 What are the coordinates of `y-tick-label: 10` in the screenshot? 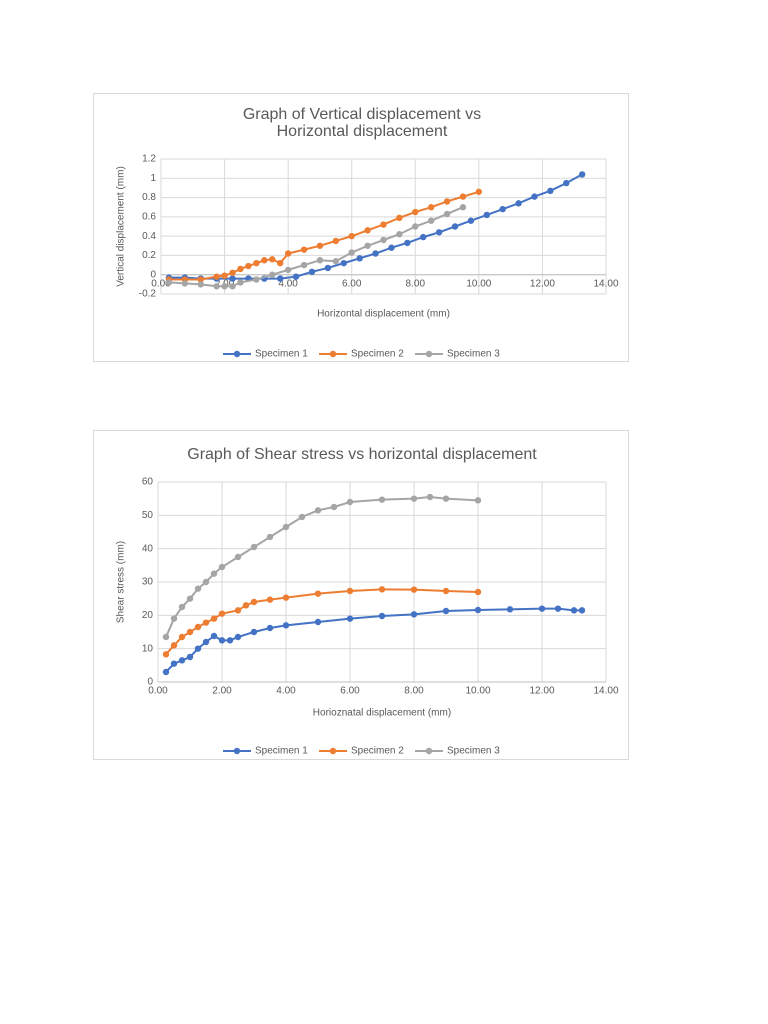 It's located at (148, 648).